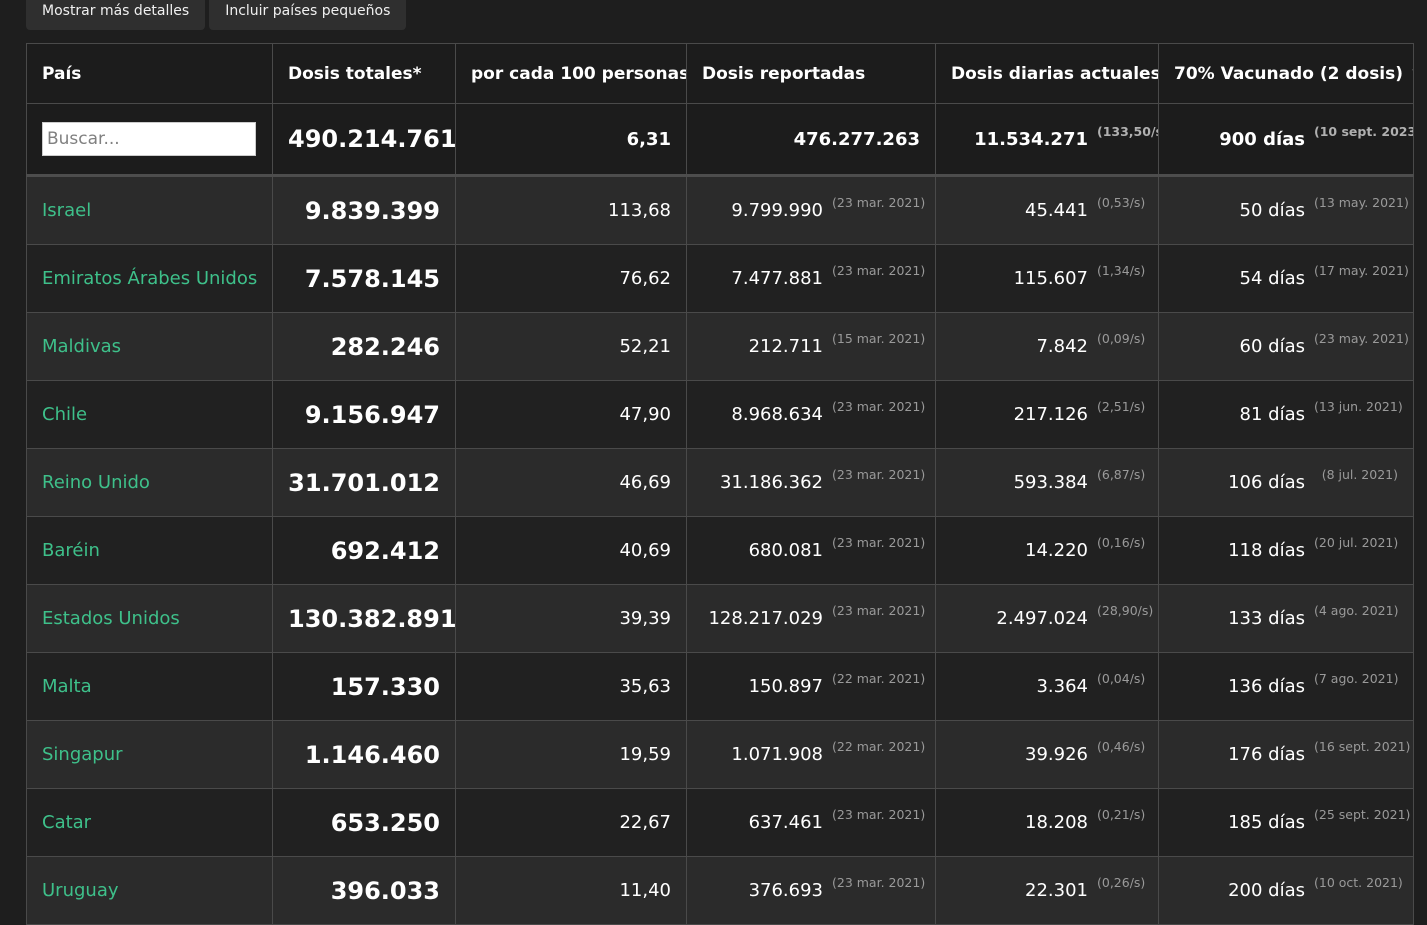 Image resolution: width=1427 pixels, height=925 pixels. Describe the element at coordinates (777, 278) in the screenshot. I see `reported-doses: 7.477.881` at that location.